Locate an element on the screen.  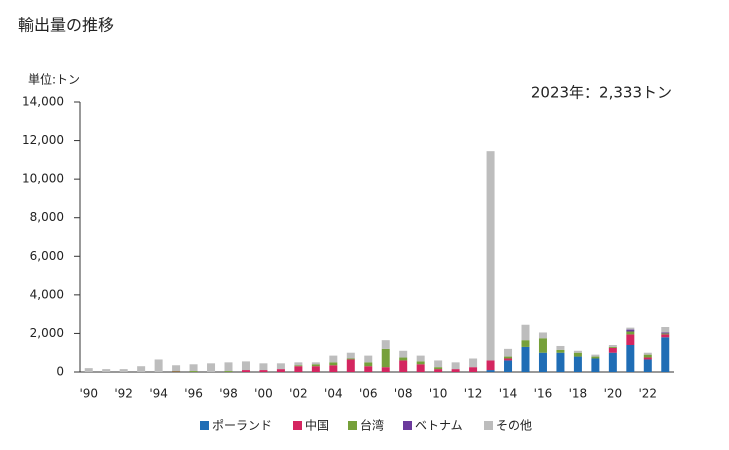
x-tick-label: '08 is located at coordinates (403, 394).